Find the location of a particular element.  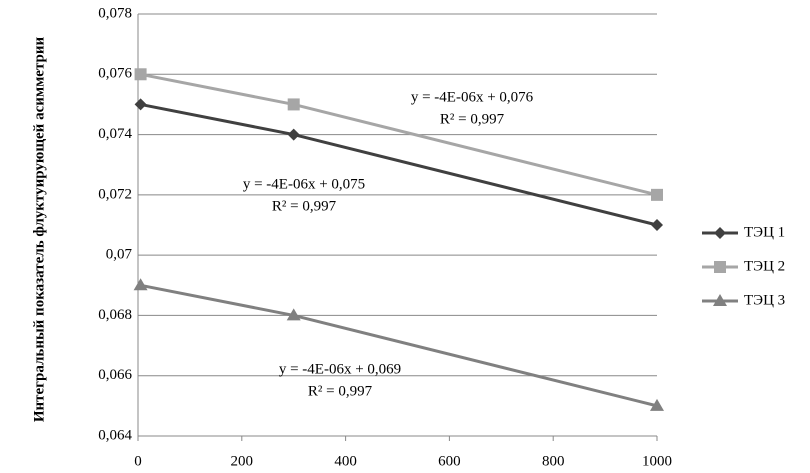

y-tick-label: 0,07 is located at coordinates (119, 255).